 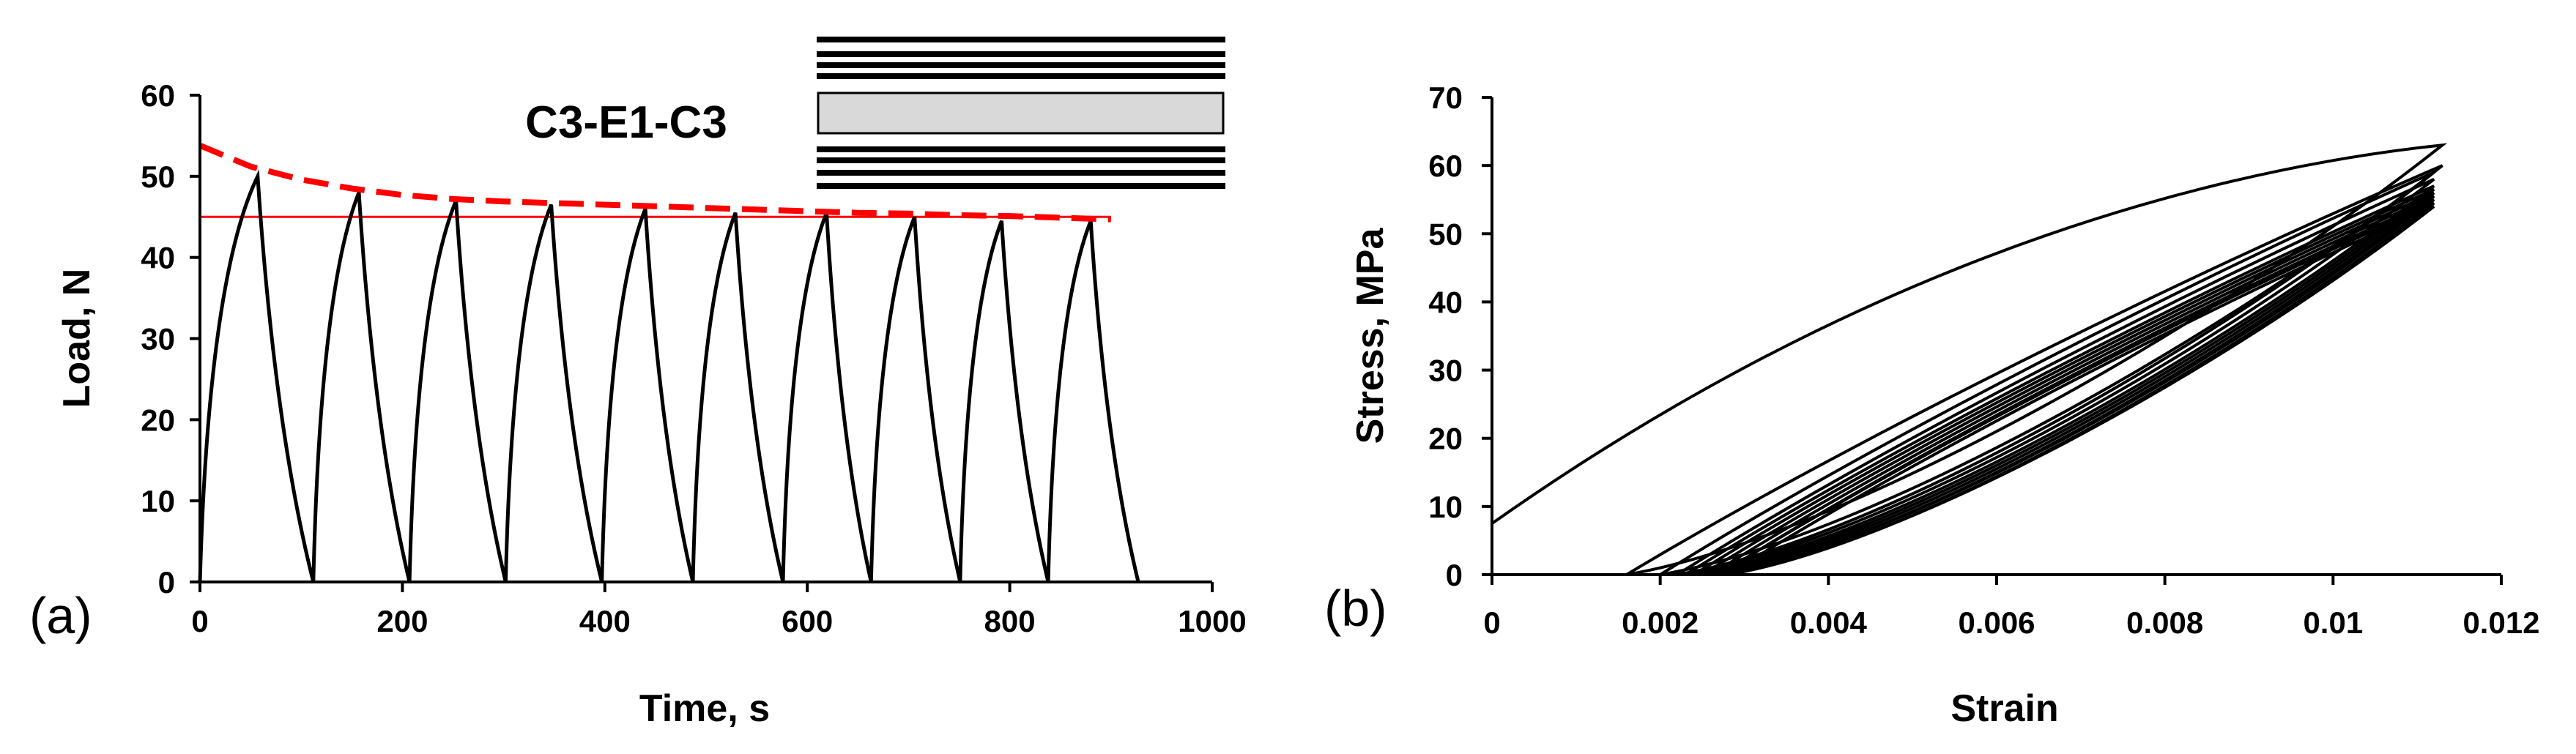 I want to click on chart-a-y-tick-label: 40, so click(x=158, y=258).